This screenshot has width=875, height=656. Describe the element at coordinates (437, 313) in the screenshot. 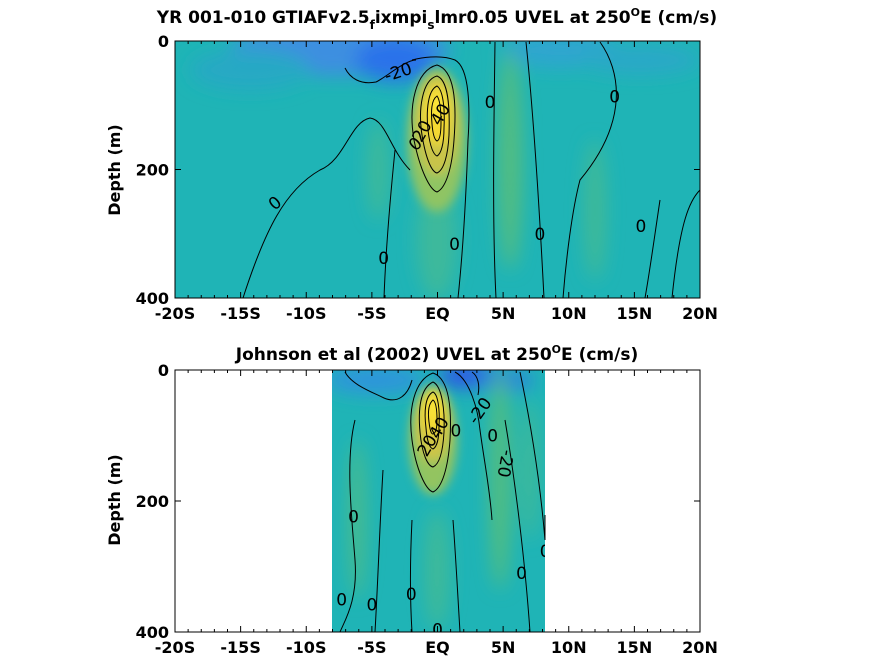

I see `top-x-tick-label: EQ` at that location.